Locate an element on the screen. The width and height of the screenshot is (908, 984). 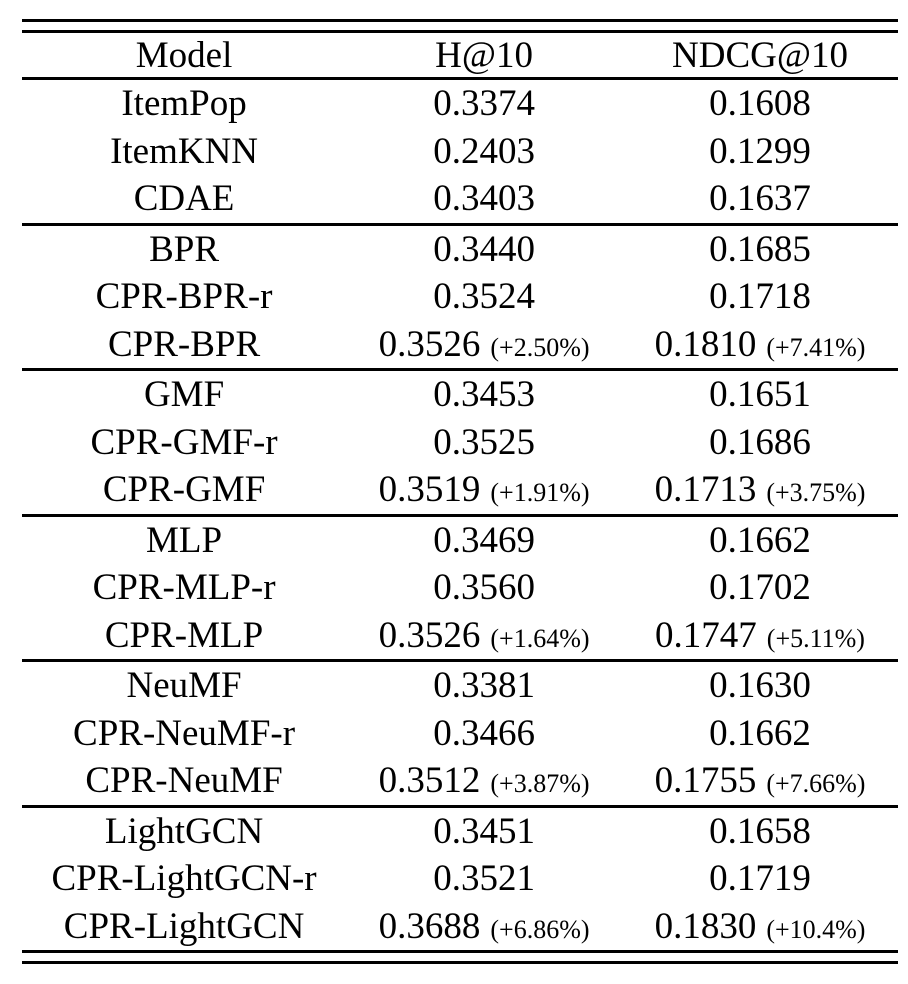
metric-value: 0.3381 is located at coordinates (484, 686).